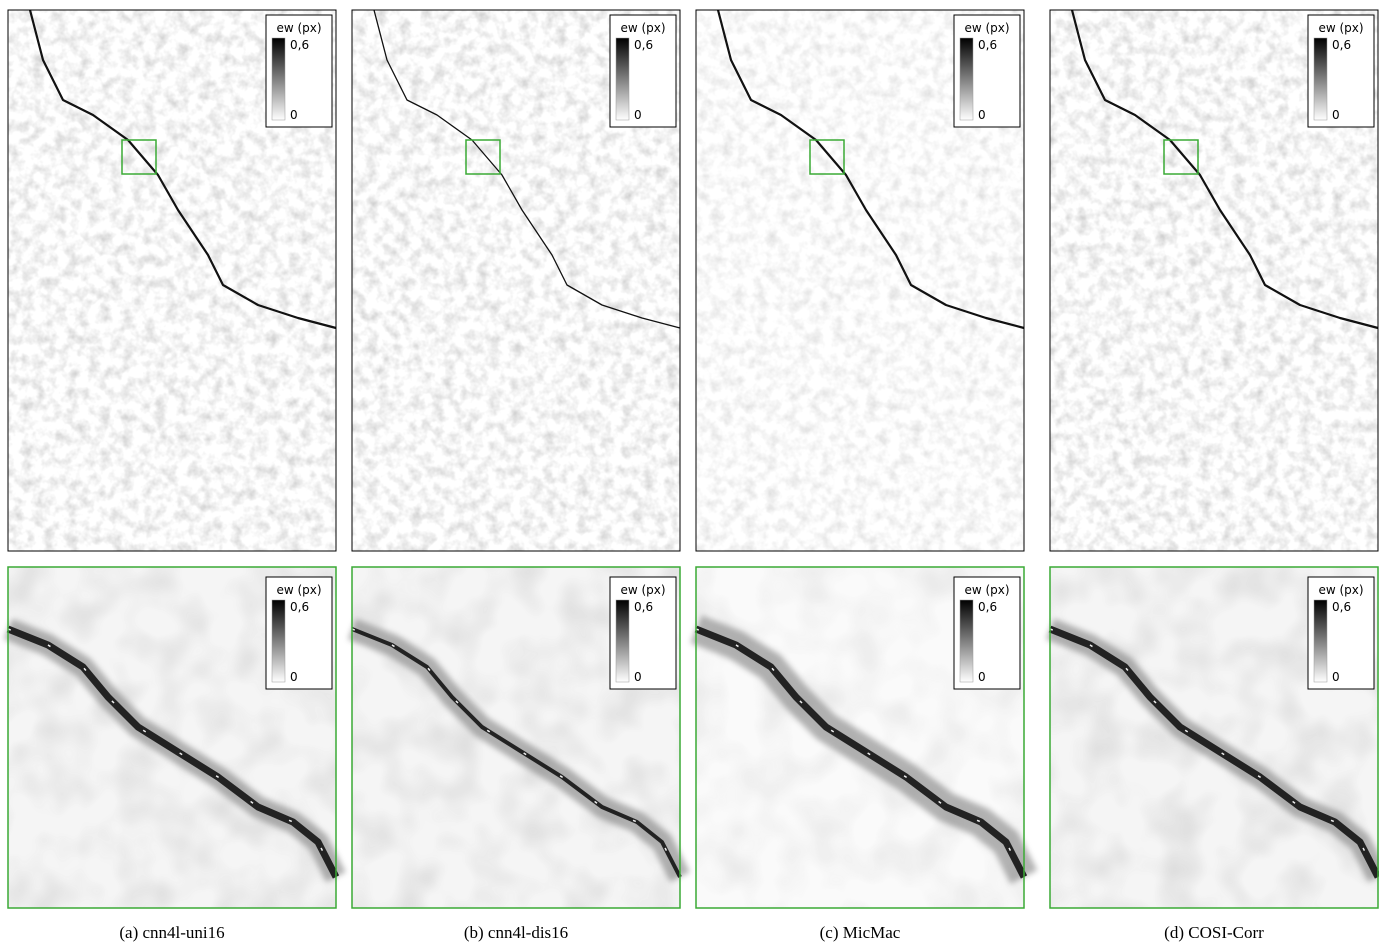 The image size is (1379, 946). I want to click on panel-caption: (a) cnn4l-uni16, so click(171, 932).